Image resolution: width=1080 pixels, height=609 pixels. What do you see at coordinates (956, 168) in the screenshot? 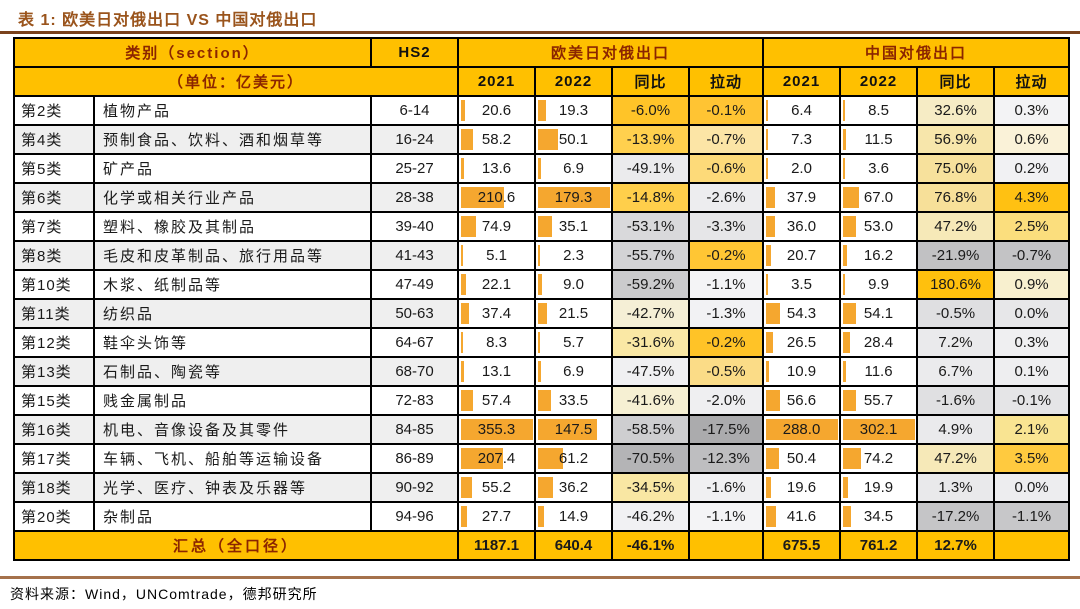
I see `china-yoy-cell: 75.0%` at bounding box center [956, 168].